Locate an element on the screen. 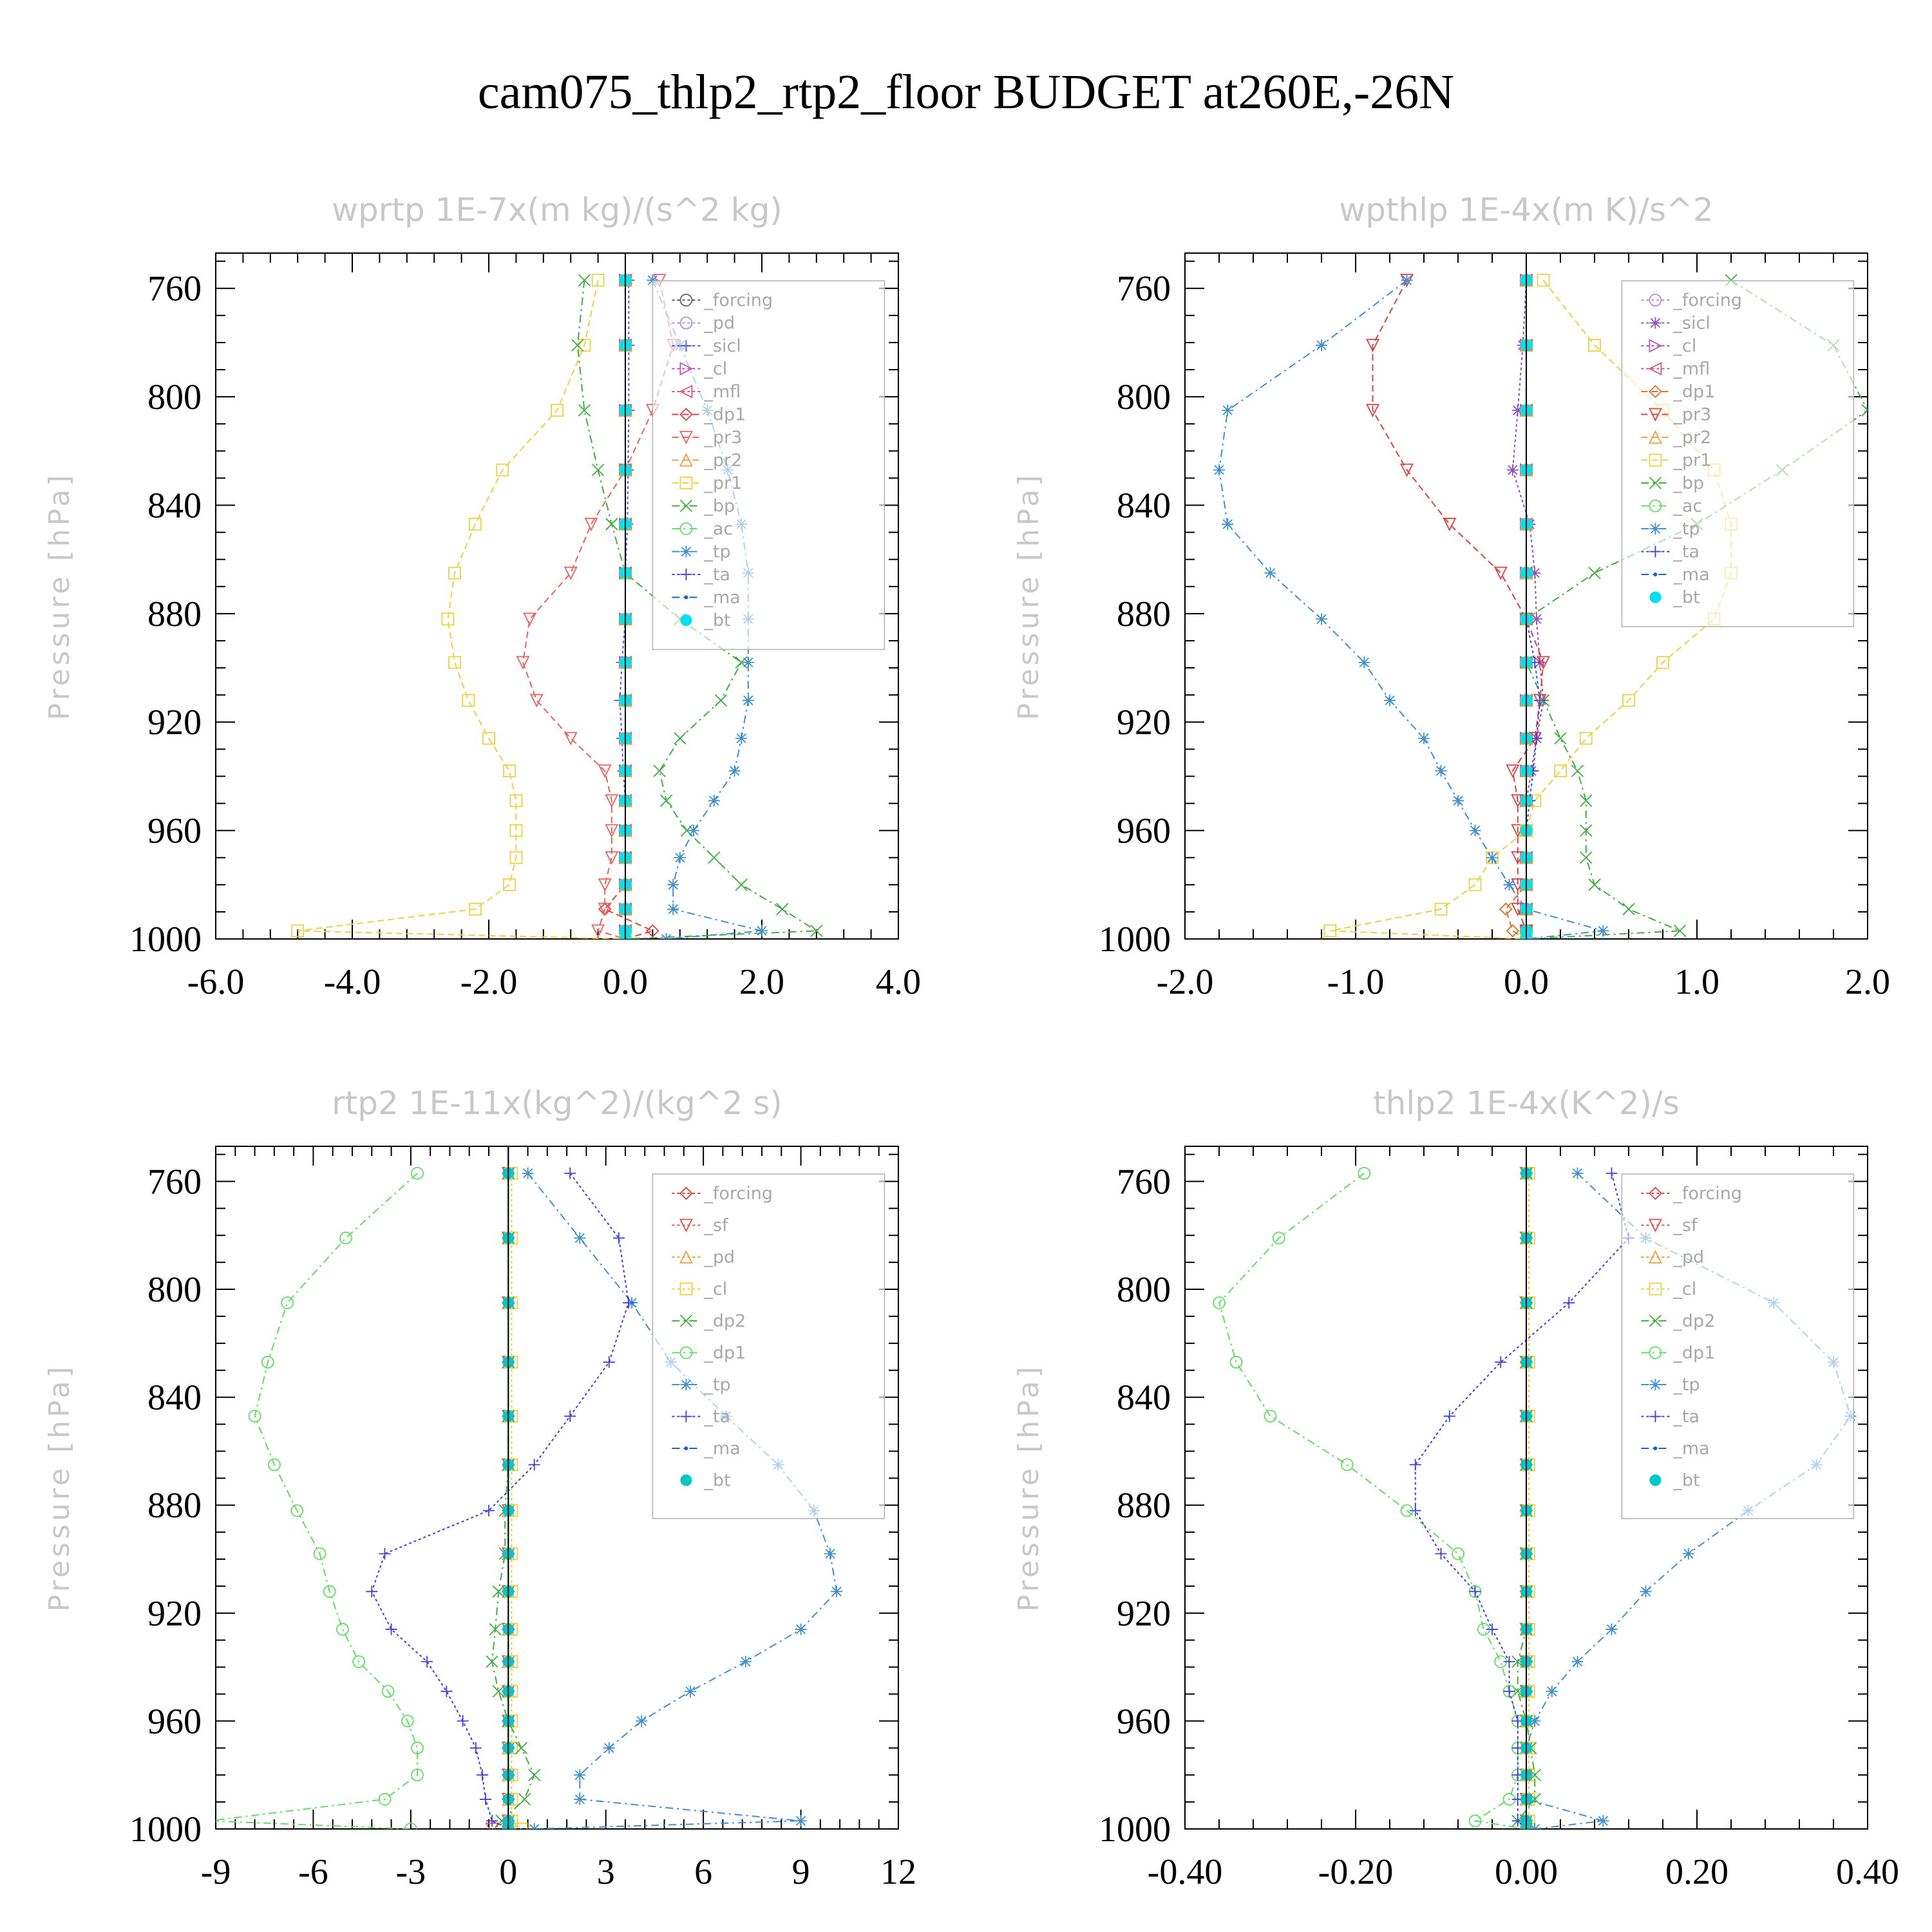  x-tick-label: -2.0 is located at coordinates (1186, 982).